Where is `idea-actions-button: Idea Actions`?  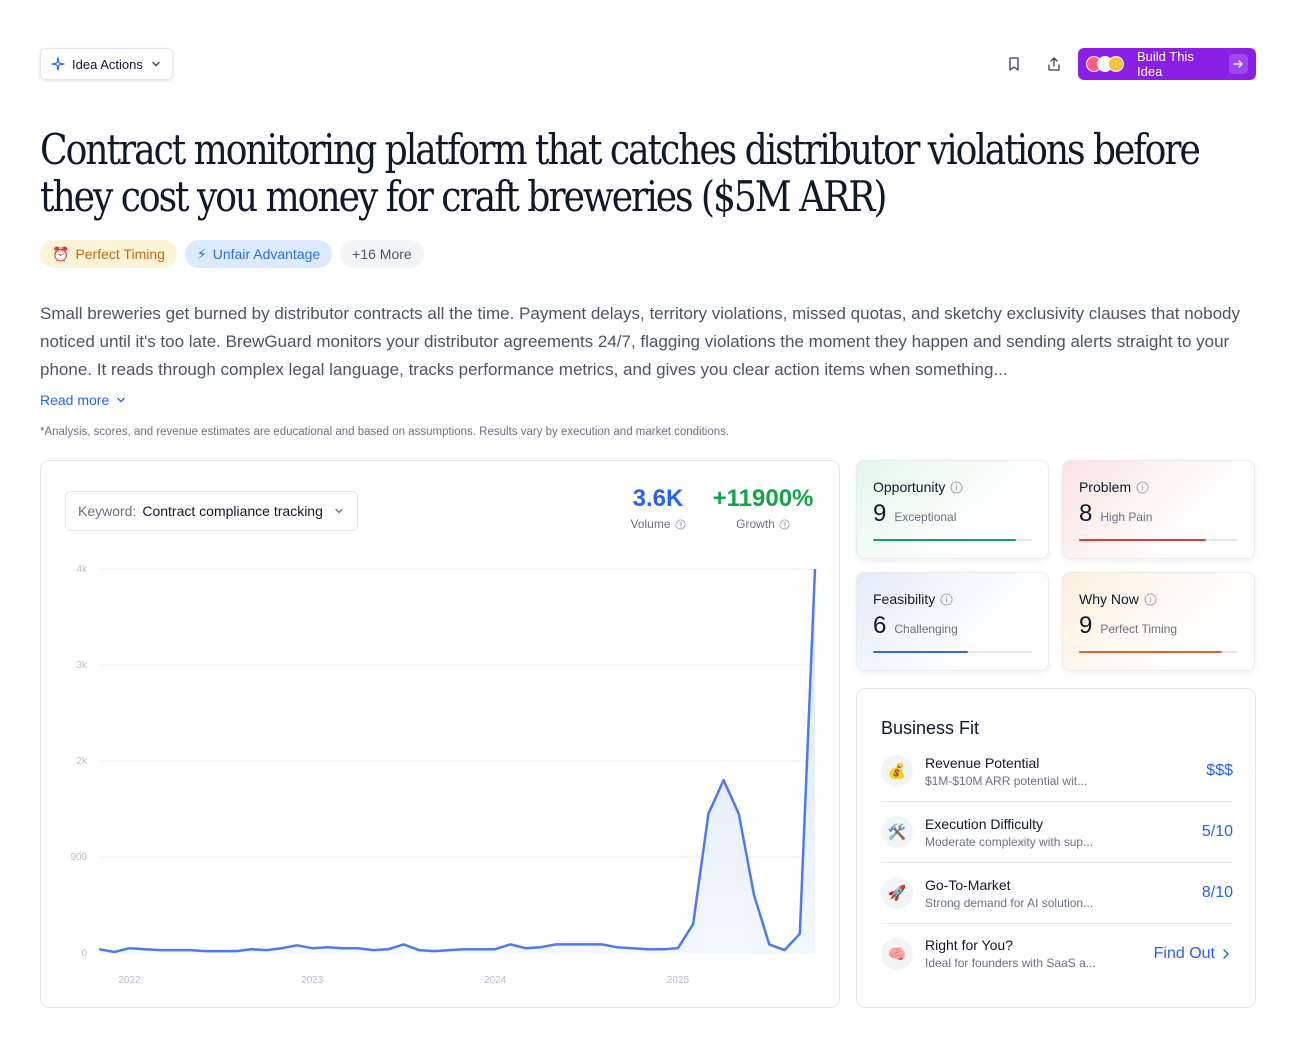 idea-actions-button: Idea Actions is located at coordinates (106, 64).